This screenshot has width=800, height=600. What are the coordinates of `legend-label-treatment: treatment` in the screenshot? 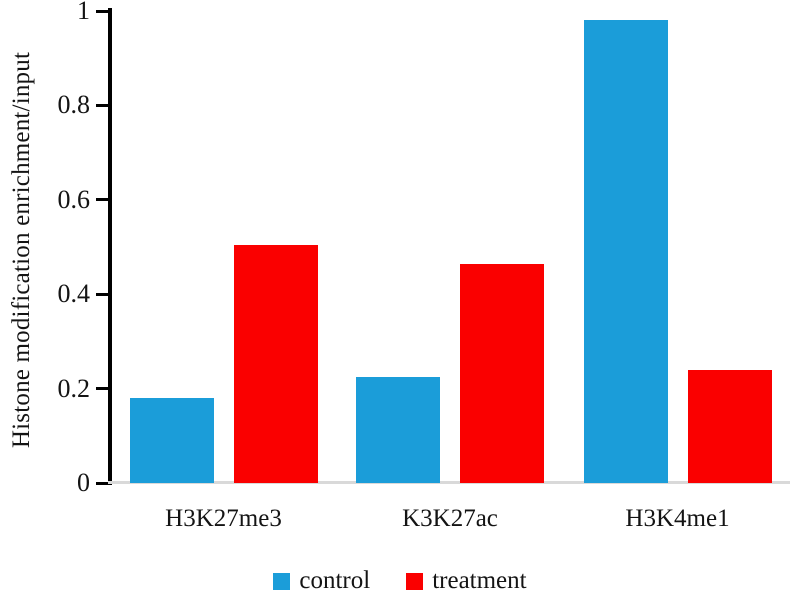 It's located at (479, 580).